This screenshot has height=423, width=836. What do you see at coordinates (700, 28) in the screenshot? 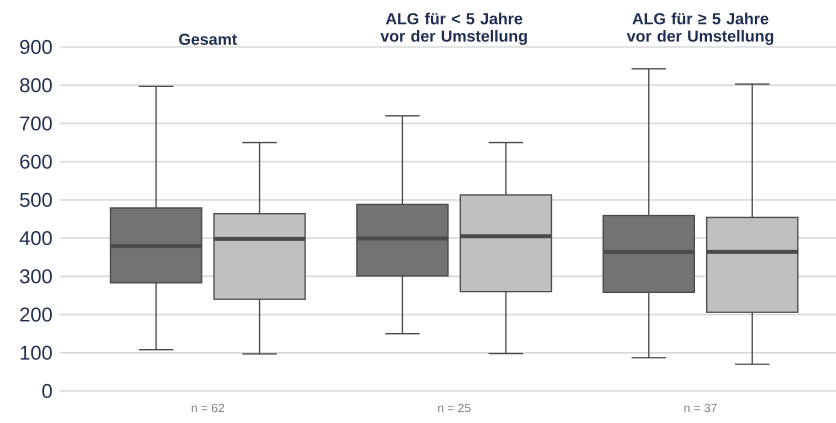
I see `x-tick-label: ALG für ≥ 5 Jahre vor der Umstellung` at bounding box center [700, 28].